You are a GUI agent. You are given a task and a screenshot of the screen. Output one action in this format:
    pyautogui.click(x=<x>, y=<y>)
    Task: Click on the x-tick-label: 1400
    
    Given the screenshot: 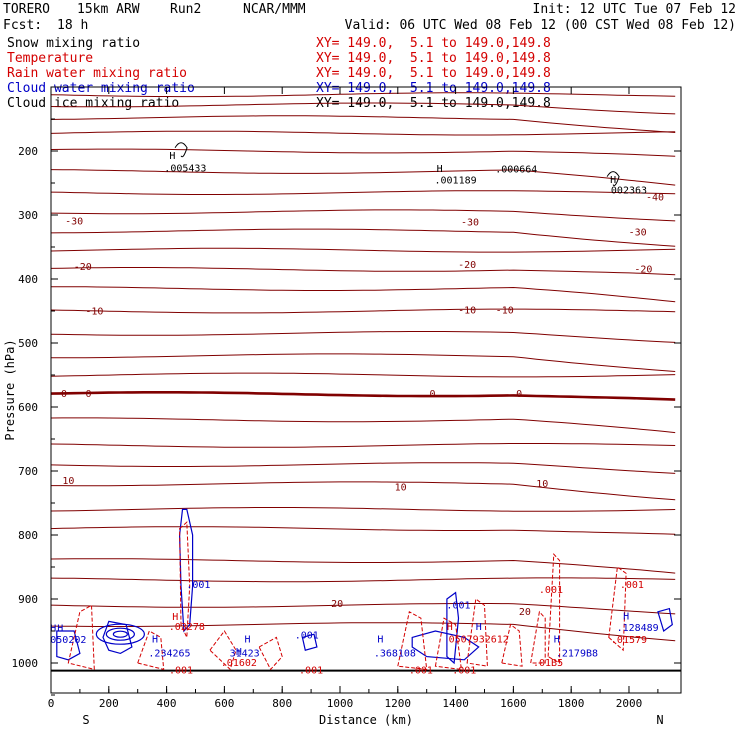 What is the action you would take?
    pyautogui.click(x=455, y=703)
    